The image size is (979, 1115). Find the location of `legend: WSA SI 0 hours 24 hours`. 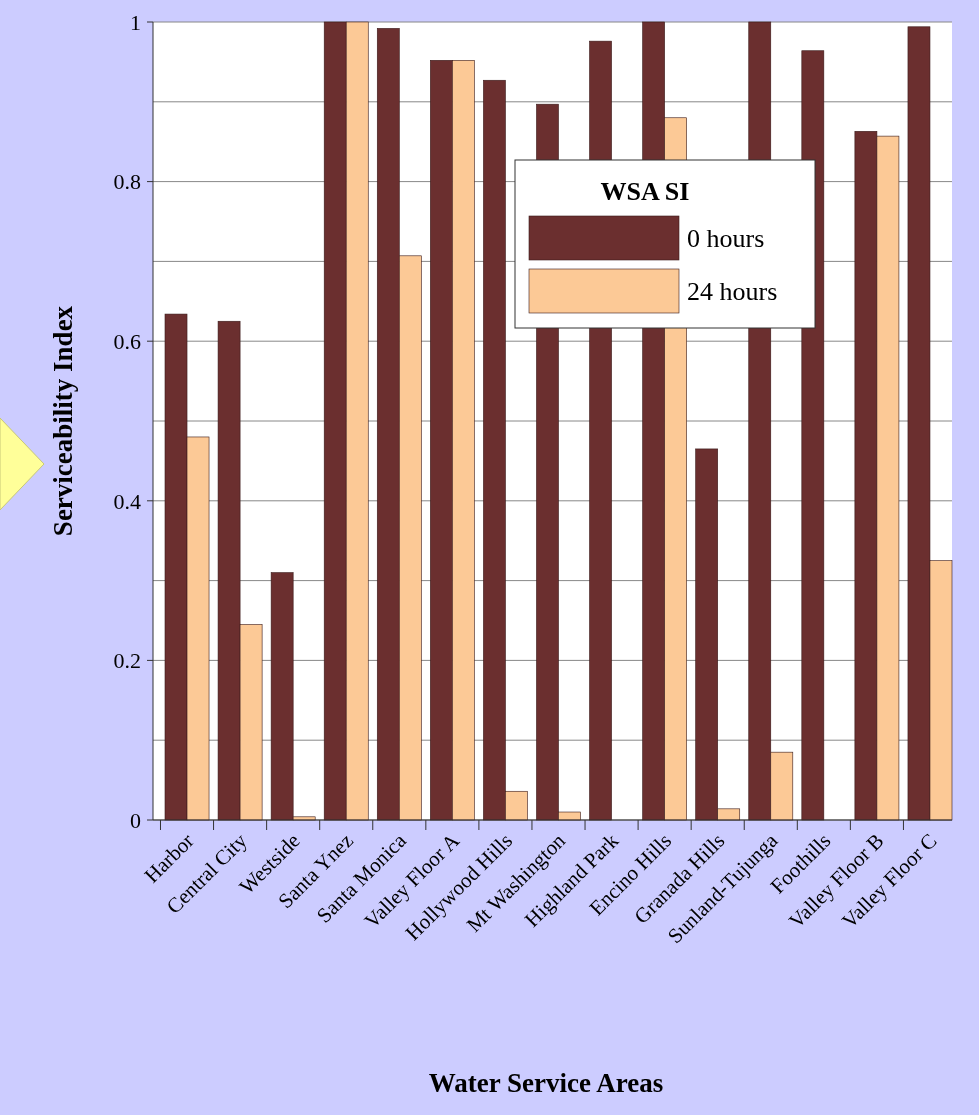

legend: WSA SI 0 hours 24 hours is located at coordinates (665, 244).